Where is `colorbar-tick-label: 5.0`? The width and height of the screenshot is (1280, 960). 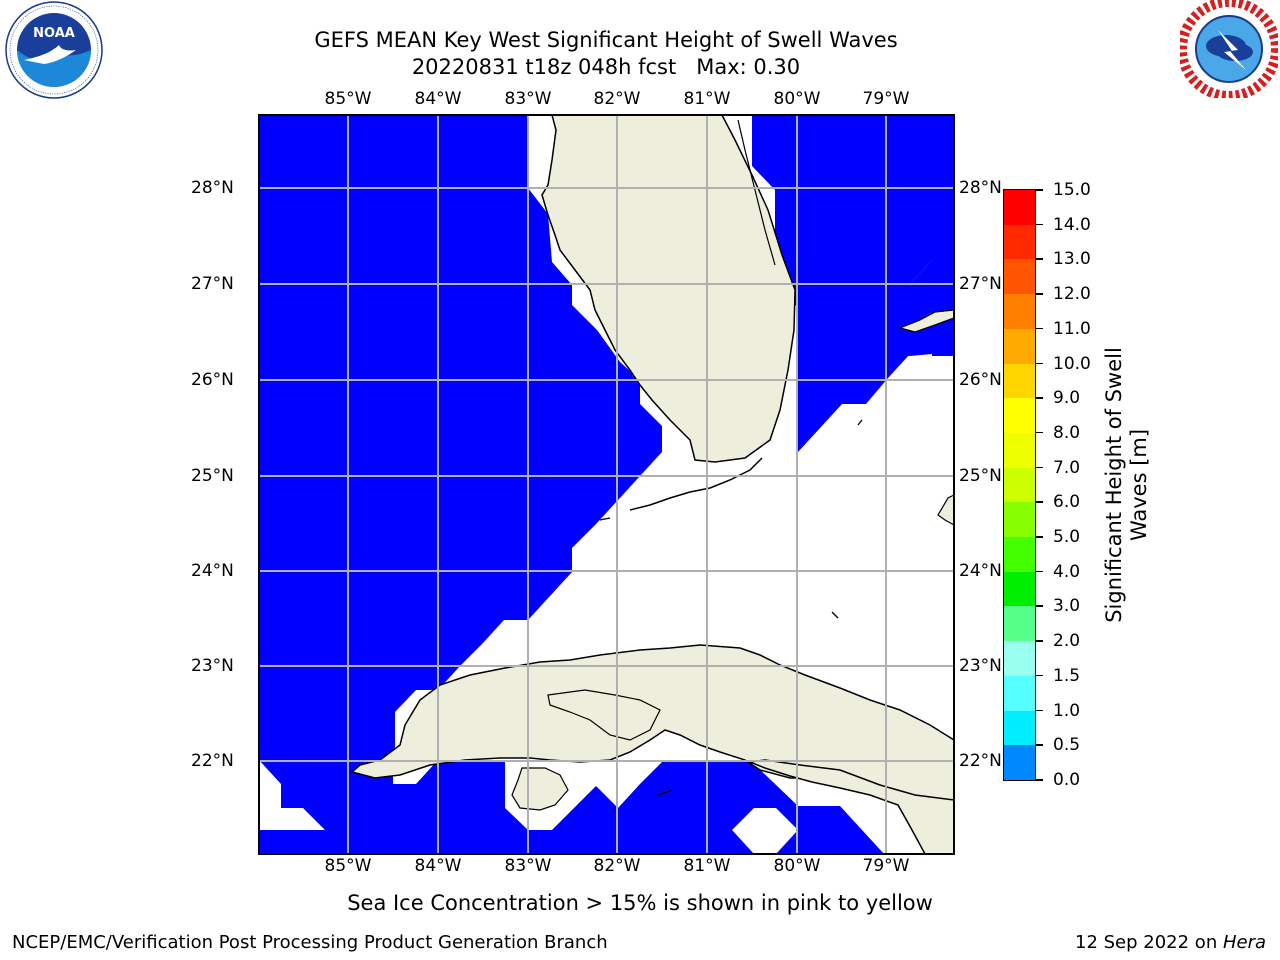 colorbar-tick-label: 5.0 is located at coordinates (1067, 537).